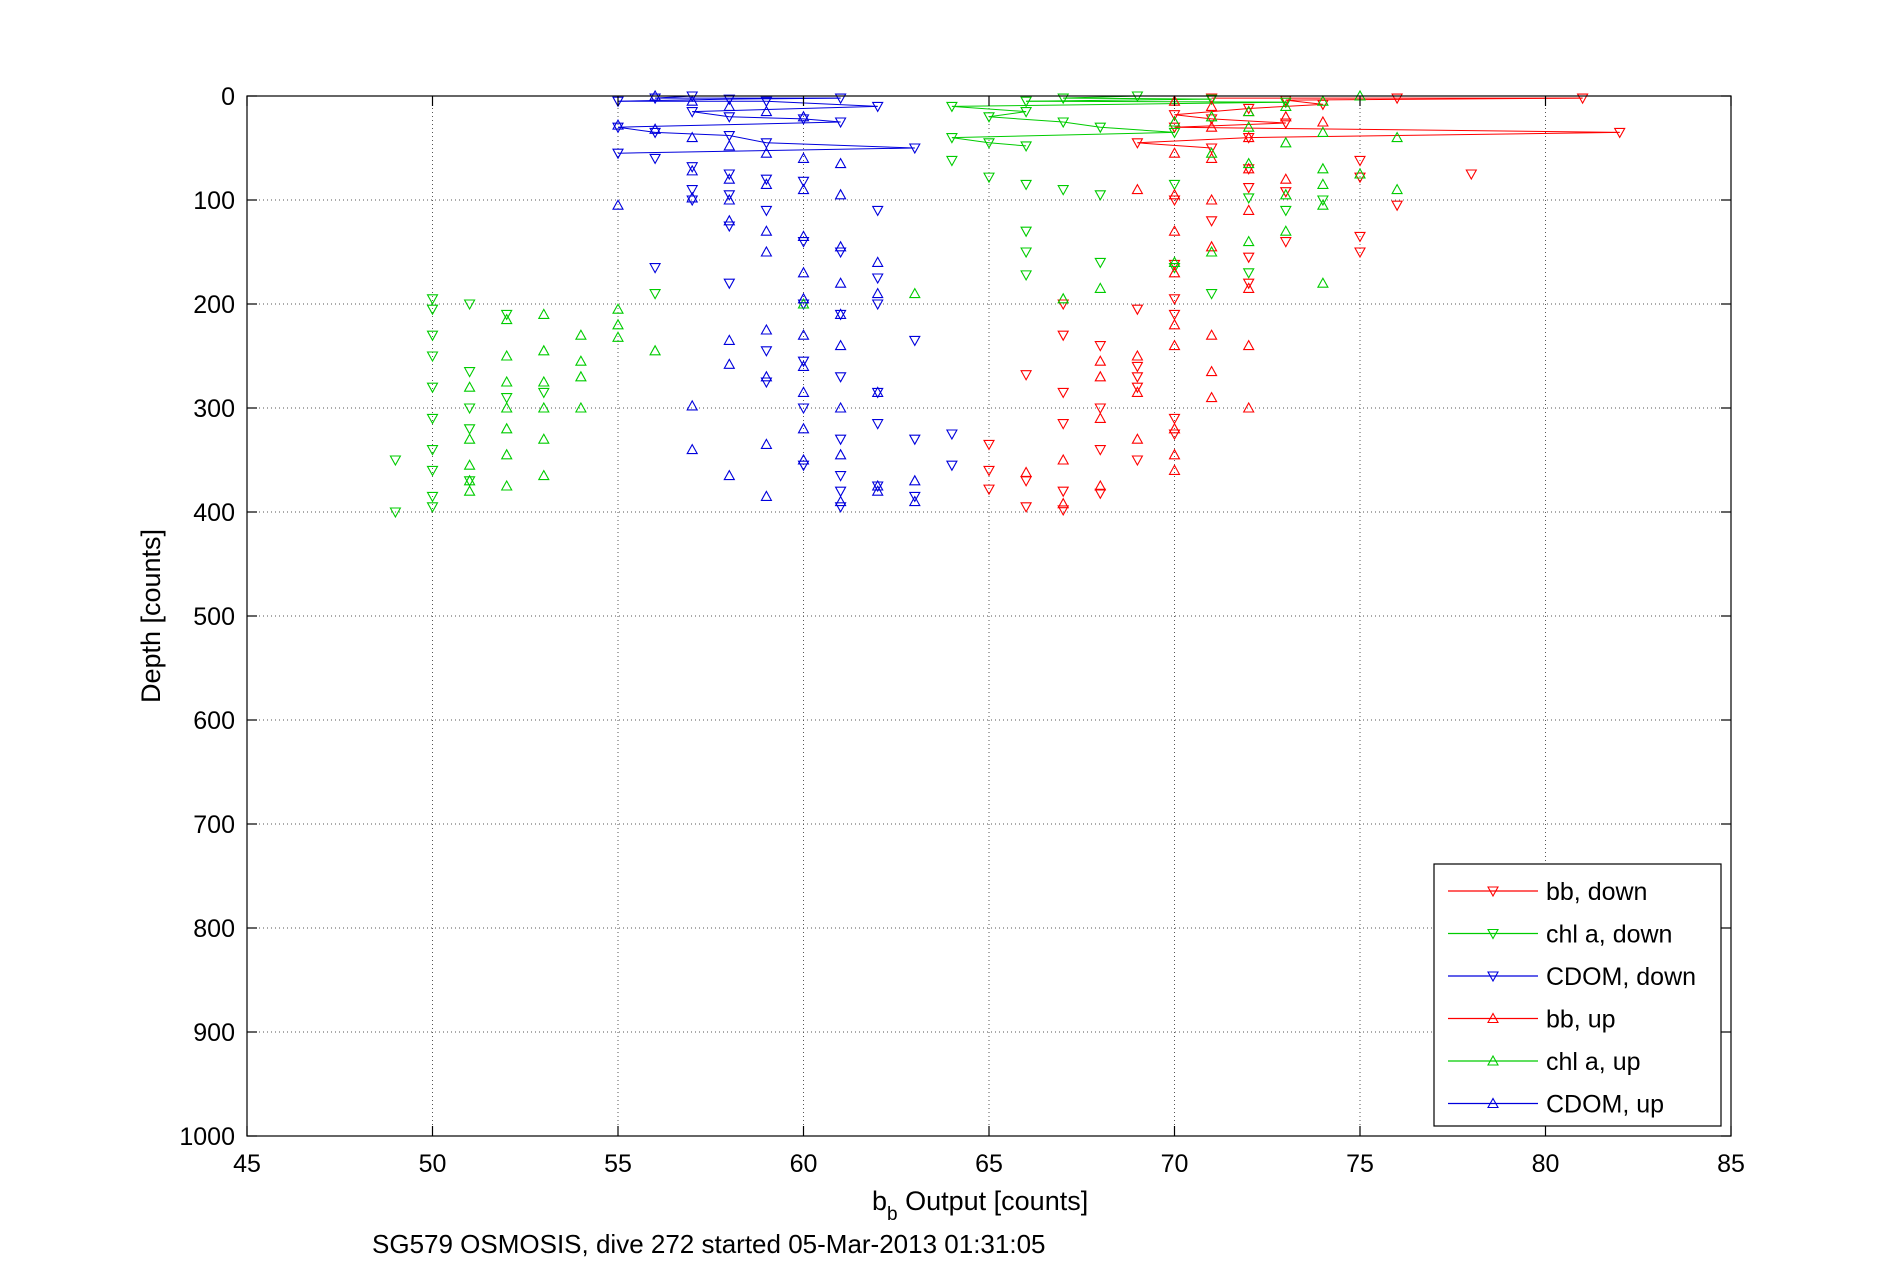  I want to click on legend-label: chl a, up, so click(1593, 1062).